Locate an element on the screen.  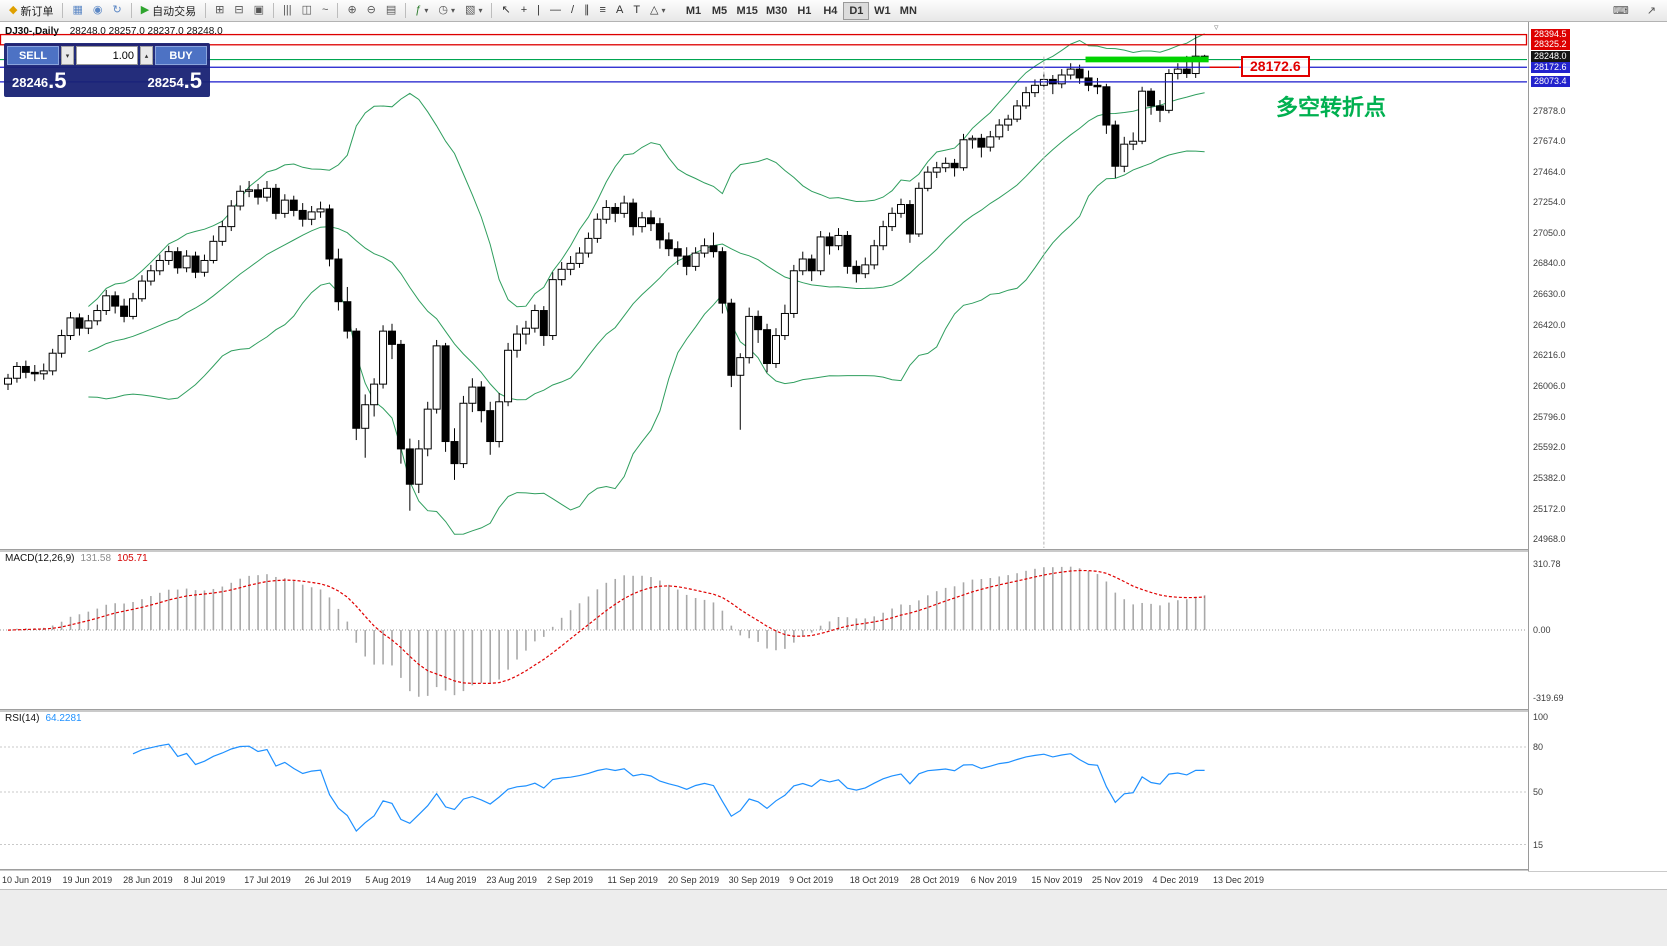
timeframe-w1: W1 is located at coordinates (882, 11).